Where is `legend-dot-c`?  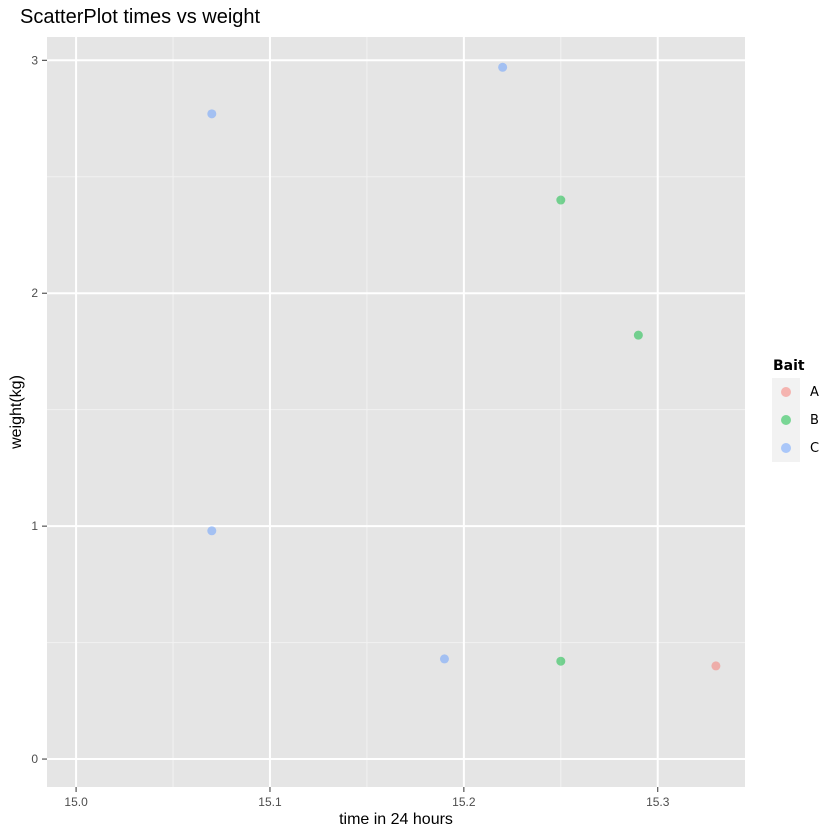 legend-dot-c is located at coordinates (786, 448).